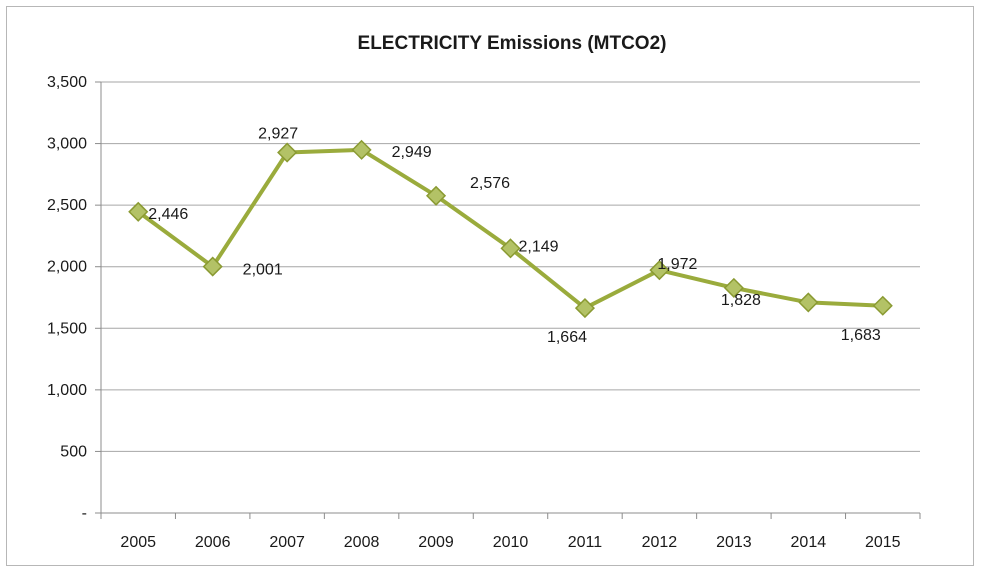 This screenshot has height=574, width=982. What do you see at coordinates (67, 144) in the screenshot?
I see `y-tick-label-3000: 3,000` at bounding box center [67, 144].